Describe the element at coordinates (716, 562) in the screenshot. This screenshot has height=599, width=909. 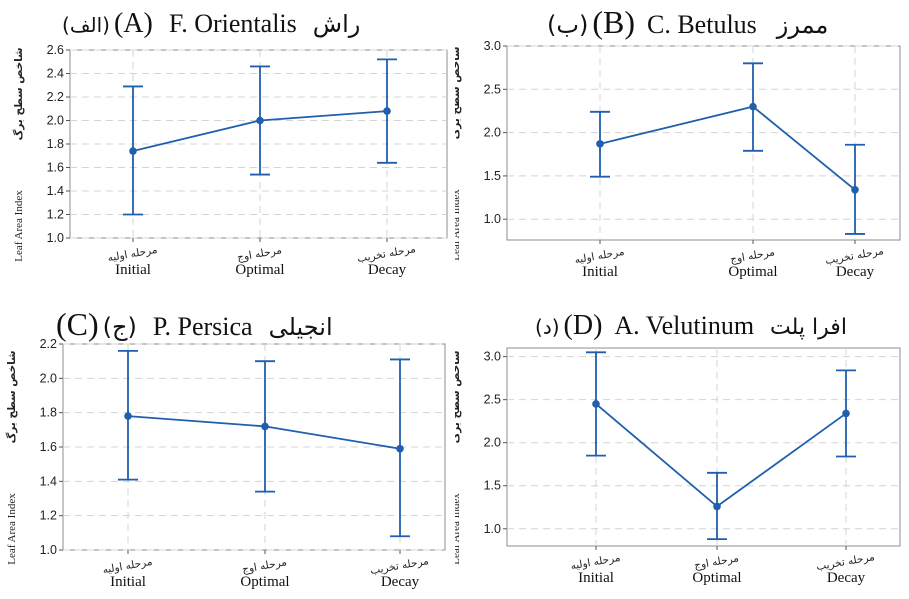
I see `x-tick-label-fa-d: مرحله اوج` at that location.